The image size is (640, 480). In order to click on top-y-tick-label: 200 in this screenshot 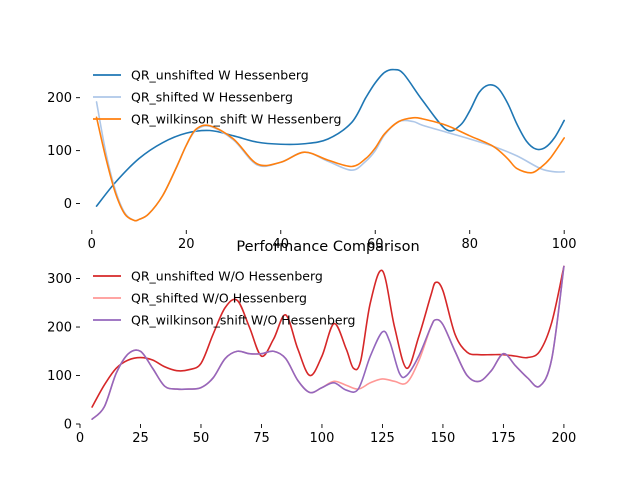, I will do `click(59, 98)`.